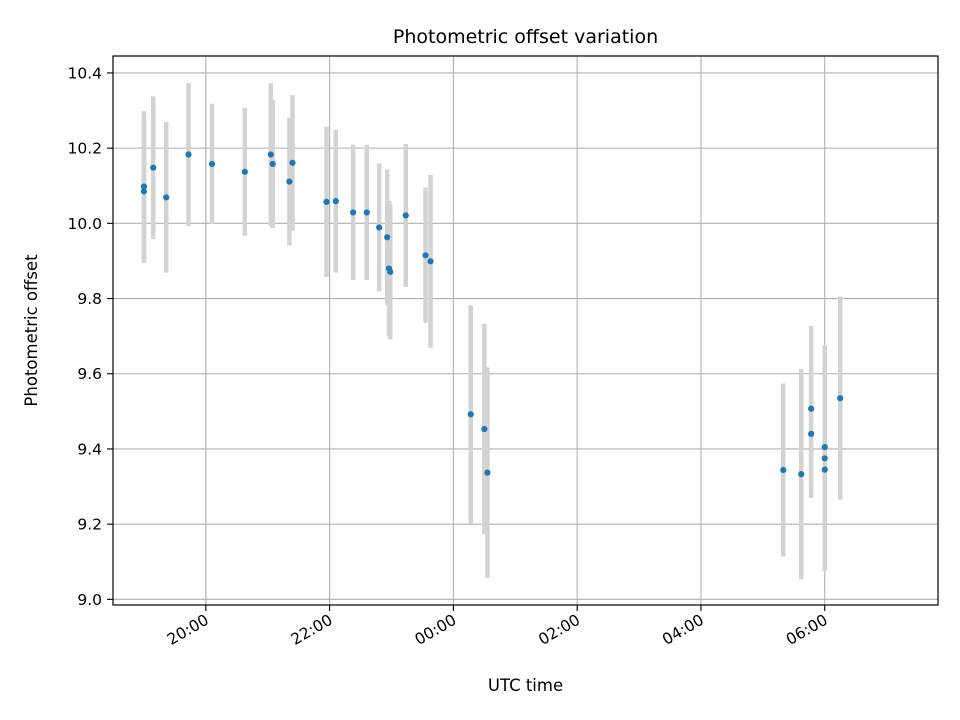 The width and height of the screenshot is (960, 720). Describe the element at coordinates (807, 630) in the screenshot. I see `x-tick-label: 06:00` at that location.